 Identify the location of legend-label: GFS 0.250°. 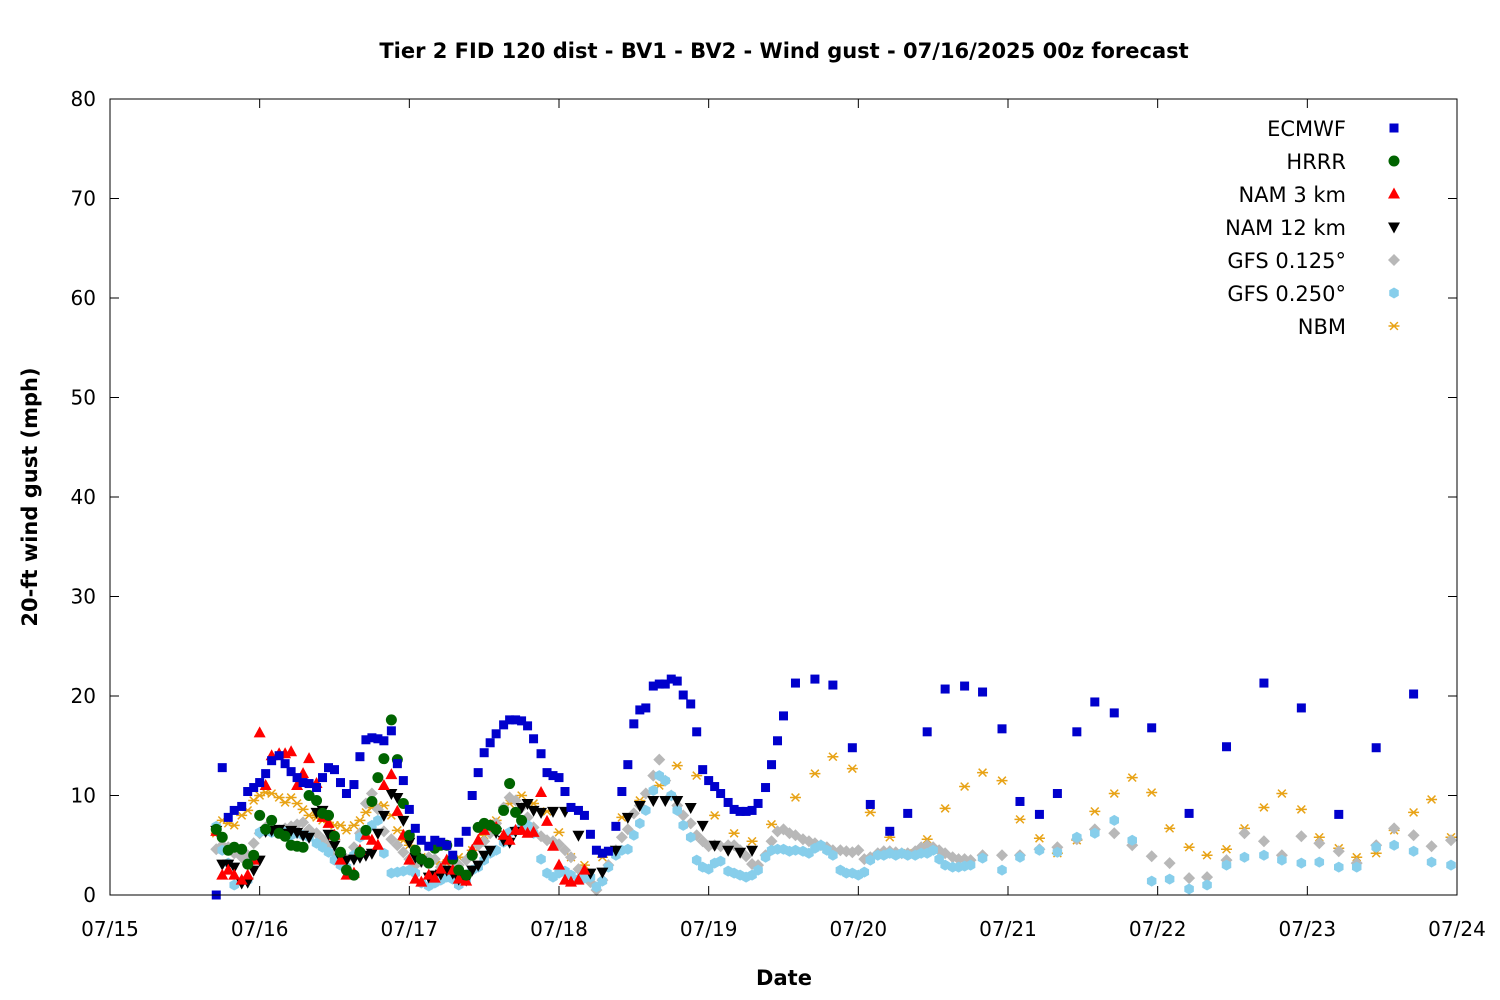
(1286, 294).